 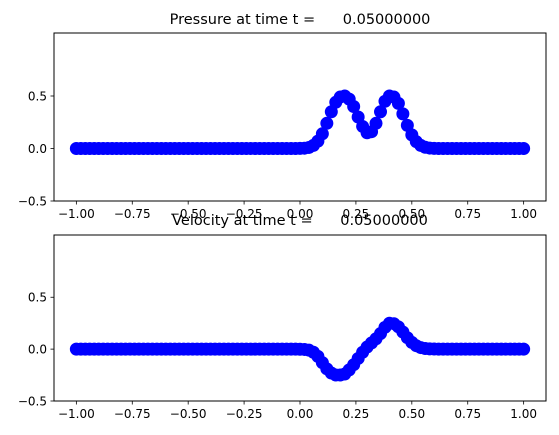 What do you see at coordinates (523, 414) in the screenshot?
I see `velocity-plot-x-tick-label: 1.00` at bounding box center [523, 414].